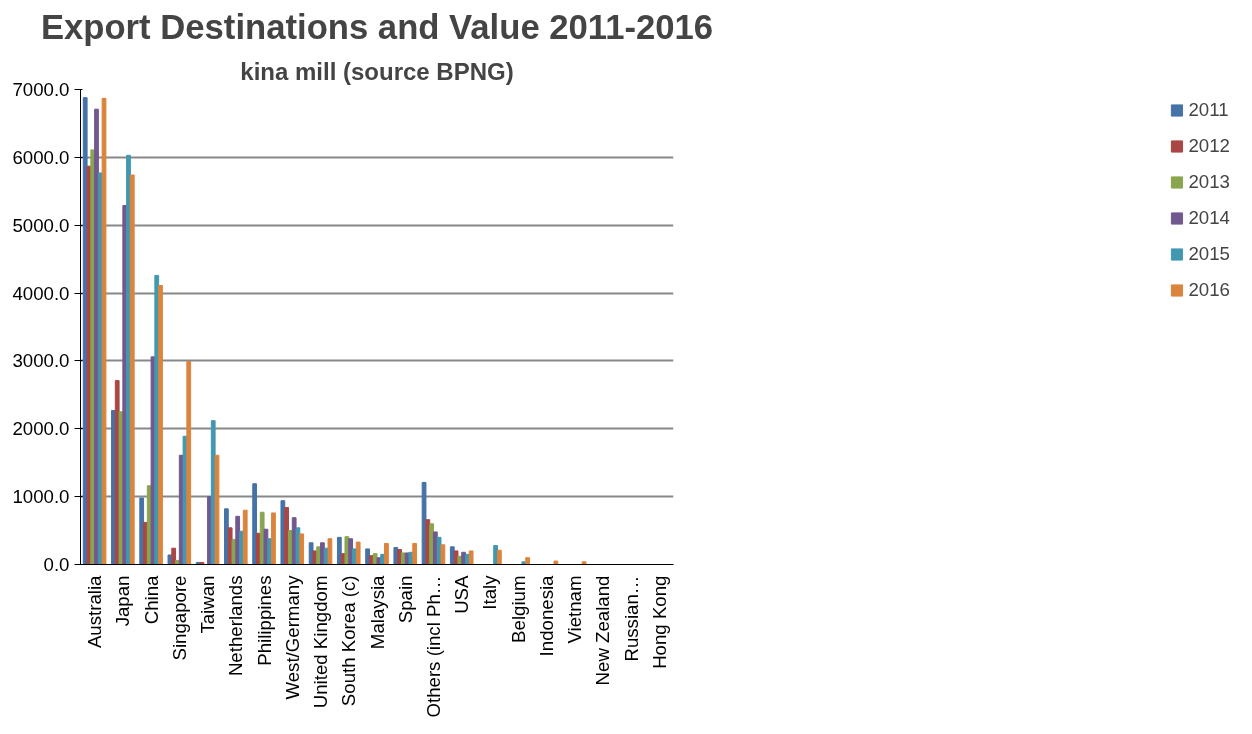 The width and height of the screenshot is (1252, 734). Describe the element at coordinates (41, 361) in the screenshot. I see `y-tick-label: 3000.0` at that location.